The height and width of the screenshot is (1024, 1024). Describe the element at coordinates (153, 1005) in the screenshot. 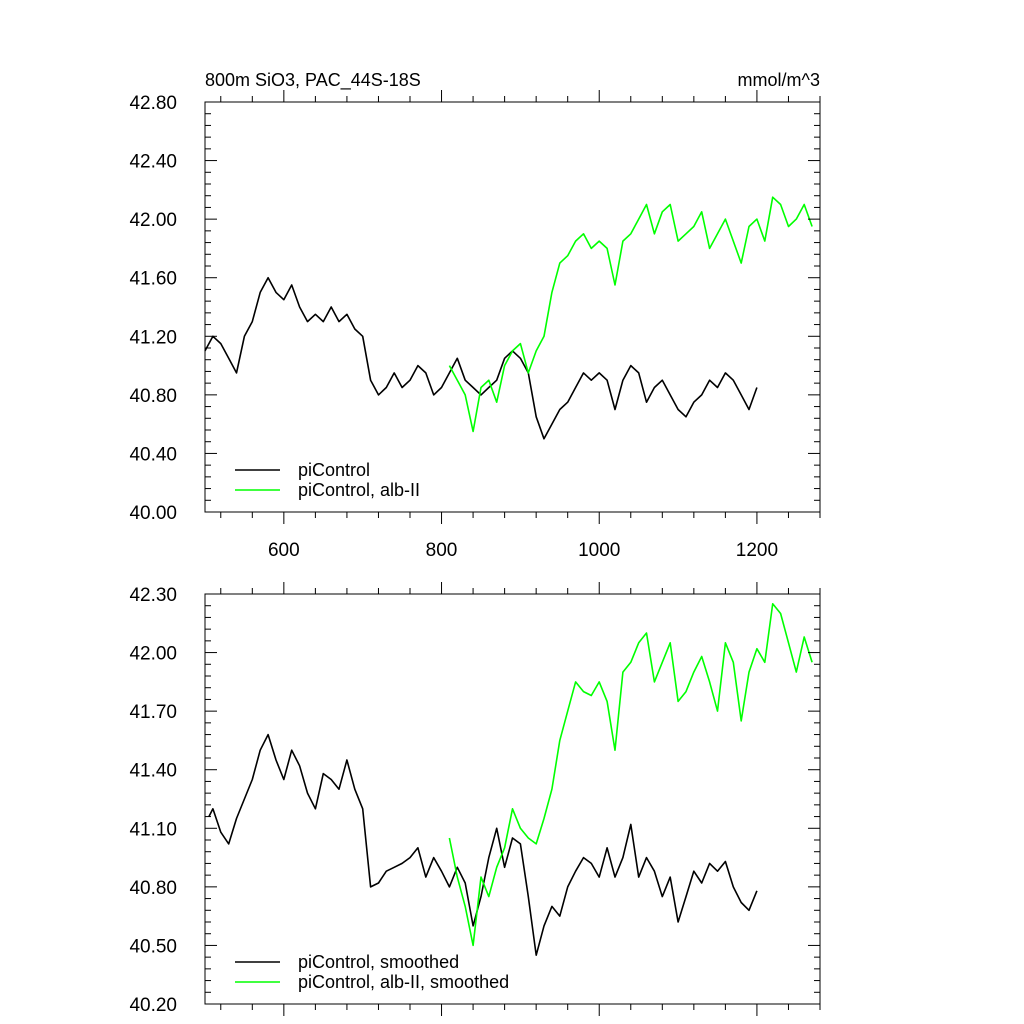

I see `y-tick-label: 40.20` at that location.